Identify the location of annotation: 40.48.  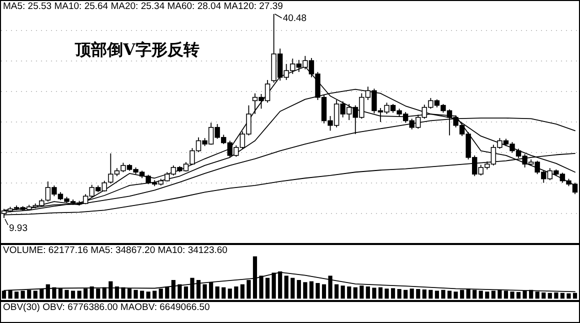
(294, 18).